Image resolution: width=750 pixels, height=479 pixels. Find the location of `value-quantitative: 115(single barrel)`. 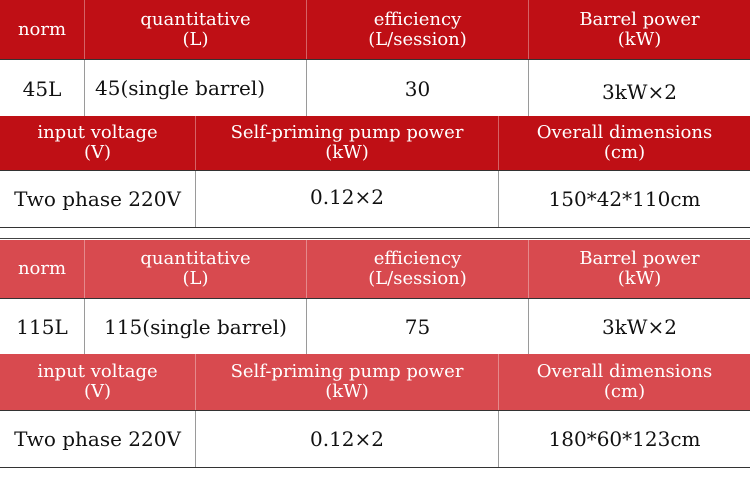

value-quantitative: 115(single barrel) is located at coordinates (195, 327).